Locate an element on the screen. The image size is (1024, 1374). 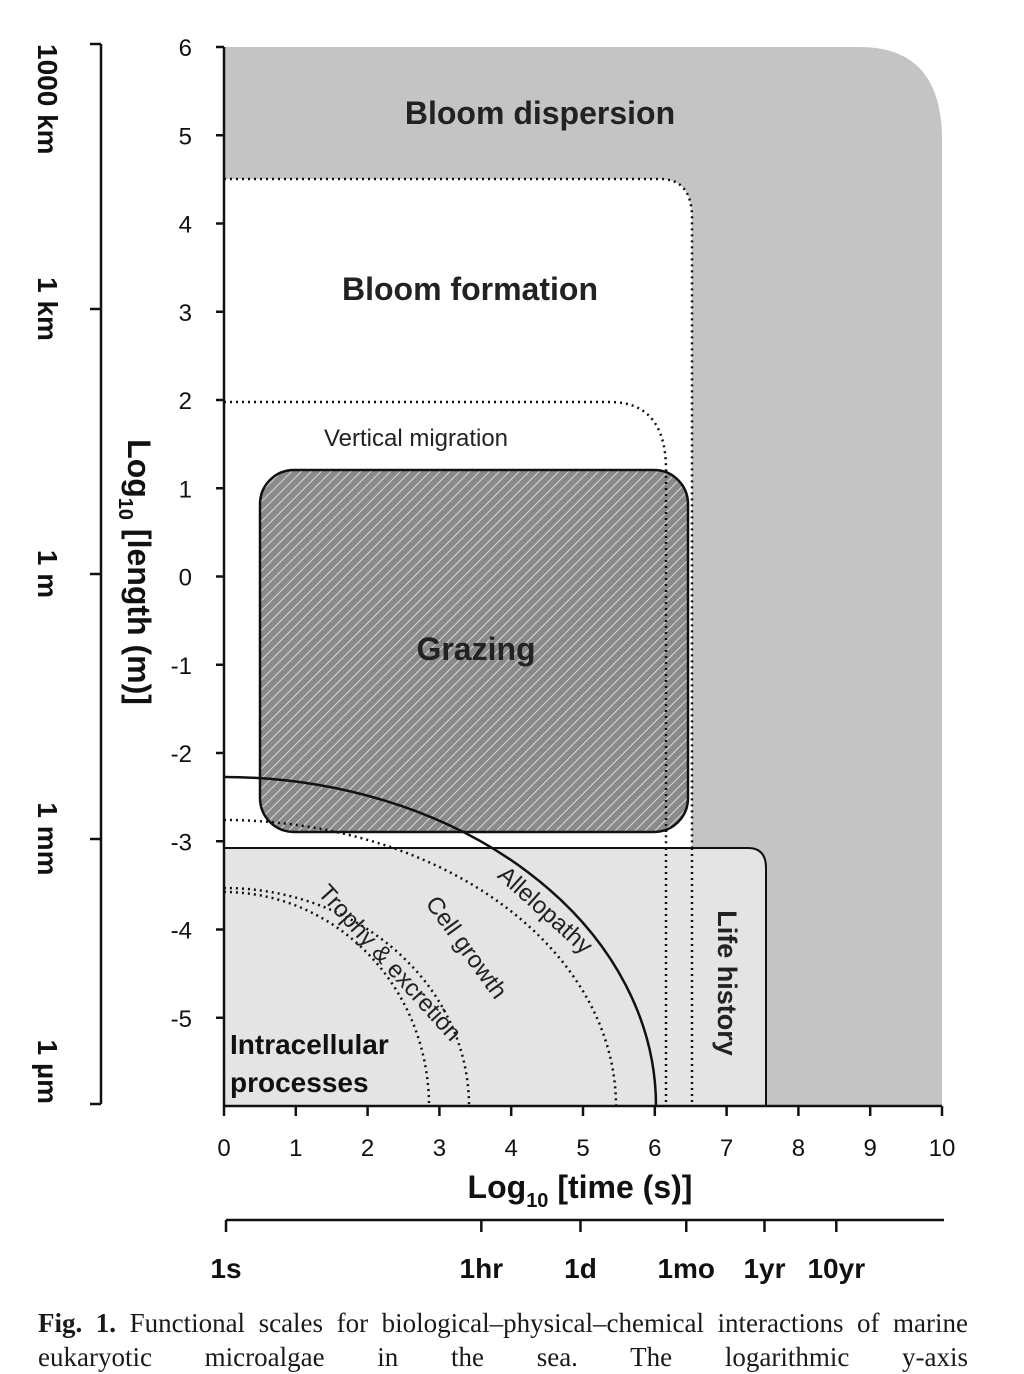
grazing-label: Grazing is located at coordinates (475, 649).